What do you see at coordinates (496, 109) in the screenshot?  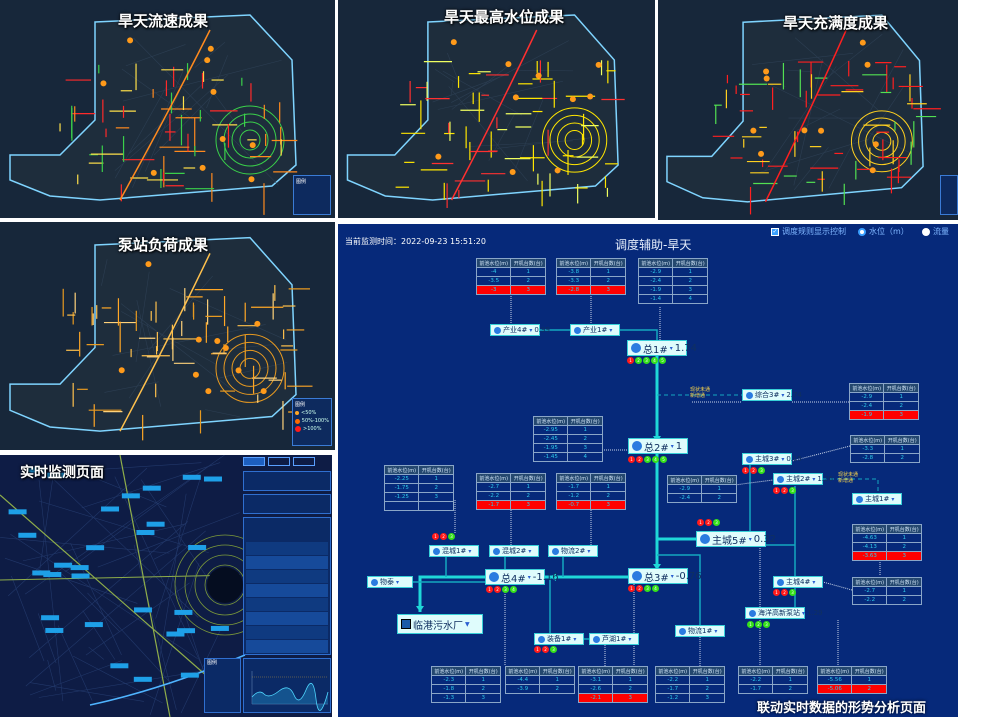 I see `max-level-map` at bounding box center [496, 109].